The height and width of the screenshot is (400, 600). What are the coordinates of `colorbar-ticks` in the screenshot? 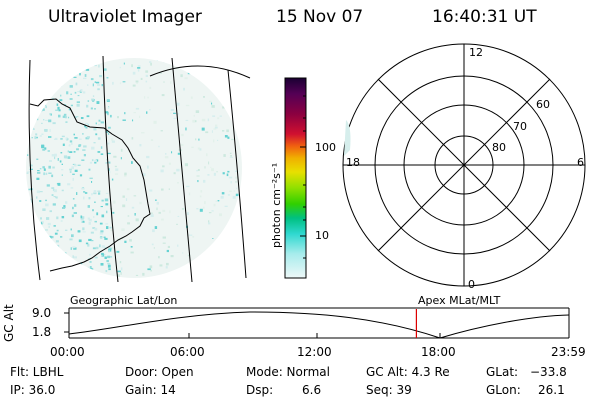 It's located at (303, 177).